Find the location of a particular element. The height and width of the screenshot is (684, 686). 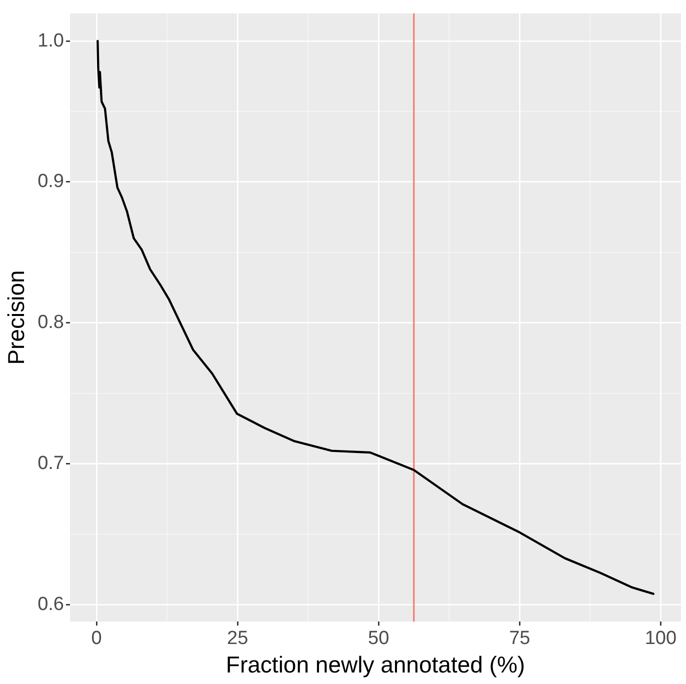

x-tick-label: 50 is located at coordinates (379, 639).